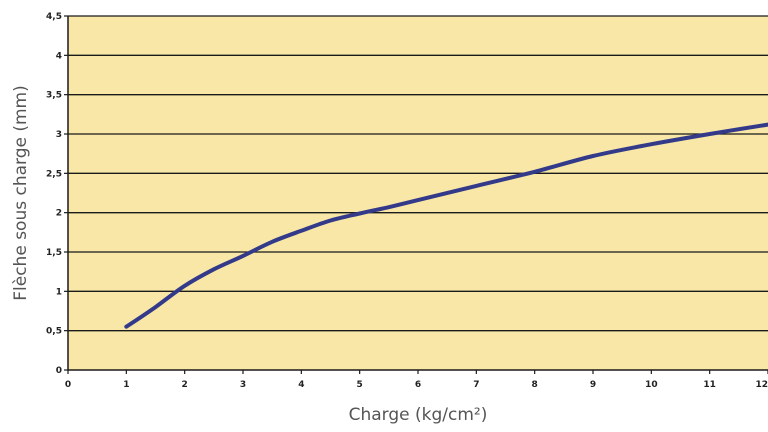  Describe the element at coordinates (68, 385) in the screenshot. I see `x-tick-label: 0` at that location.